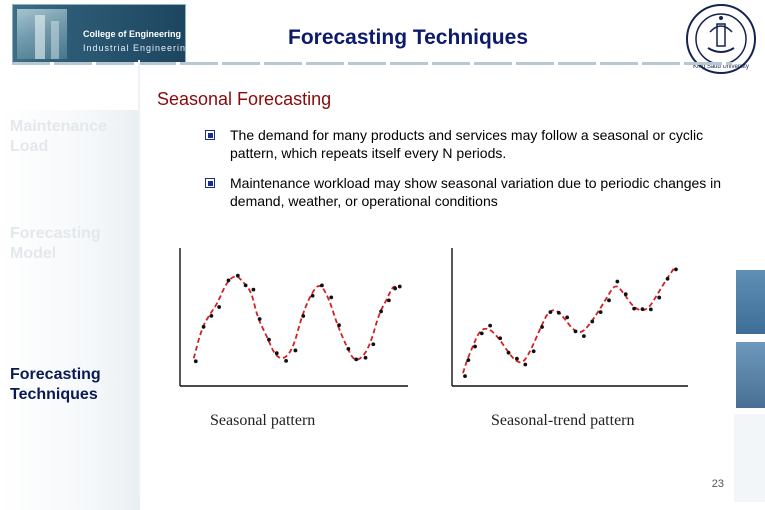 The width and height of the screenshot is (765, 510). I want to click on building-column, so click(40, 37).